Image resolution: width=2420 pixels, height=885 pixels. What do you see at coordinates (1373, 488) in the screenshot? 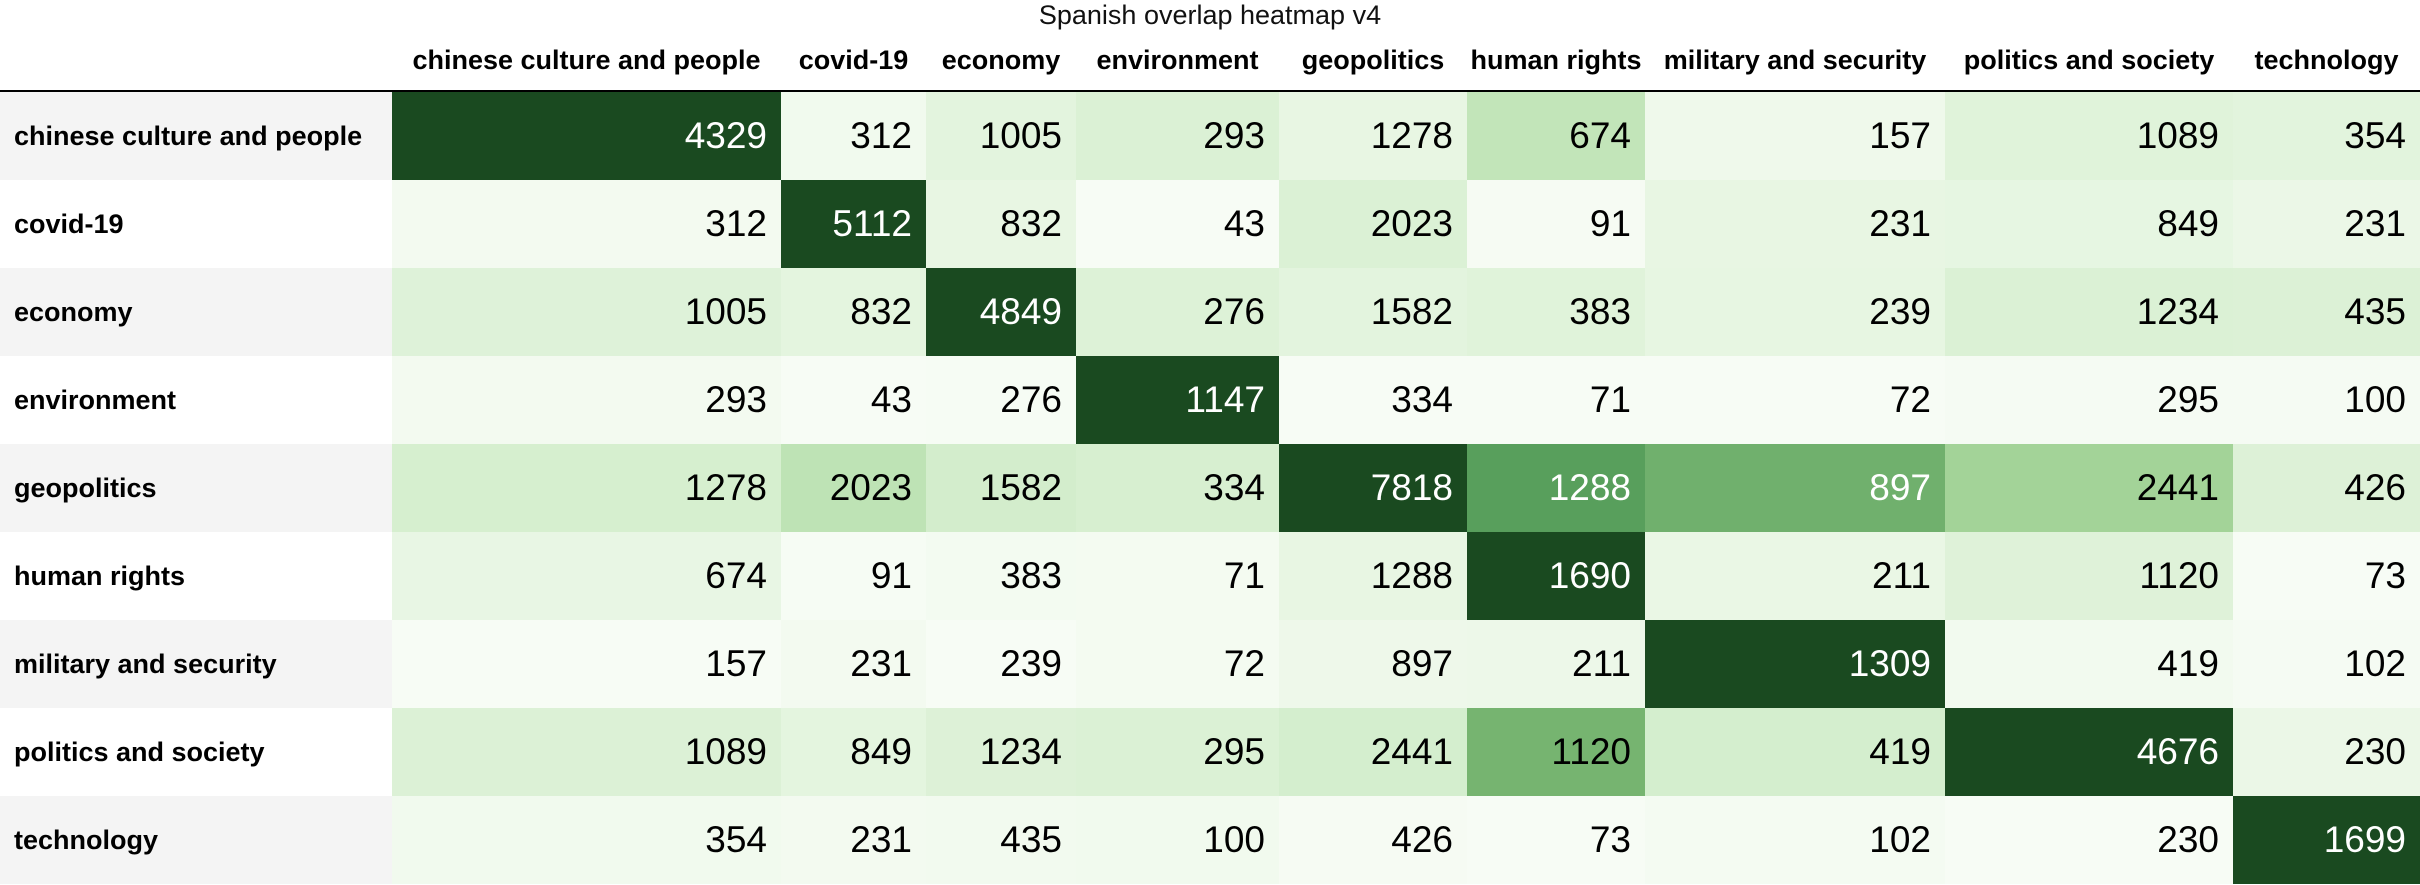
I see `heatmap-cell: 7818` at bounding box center [1373, 488].